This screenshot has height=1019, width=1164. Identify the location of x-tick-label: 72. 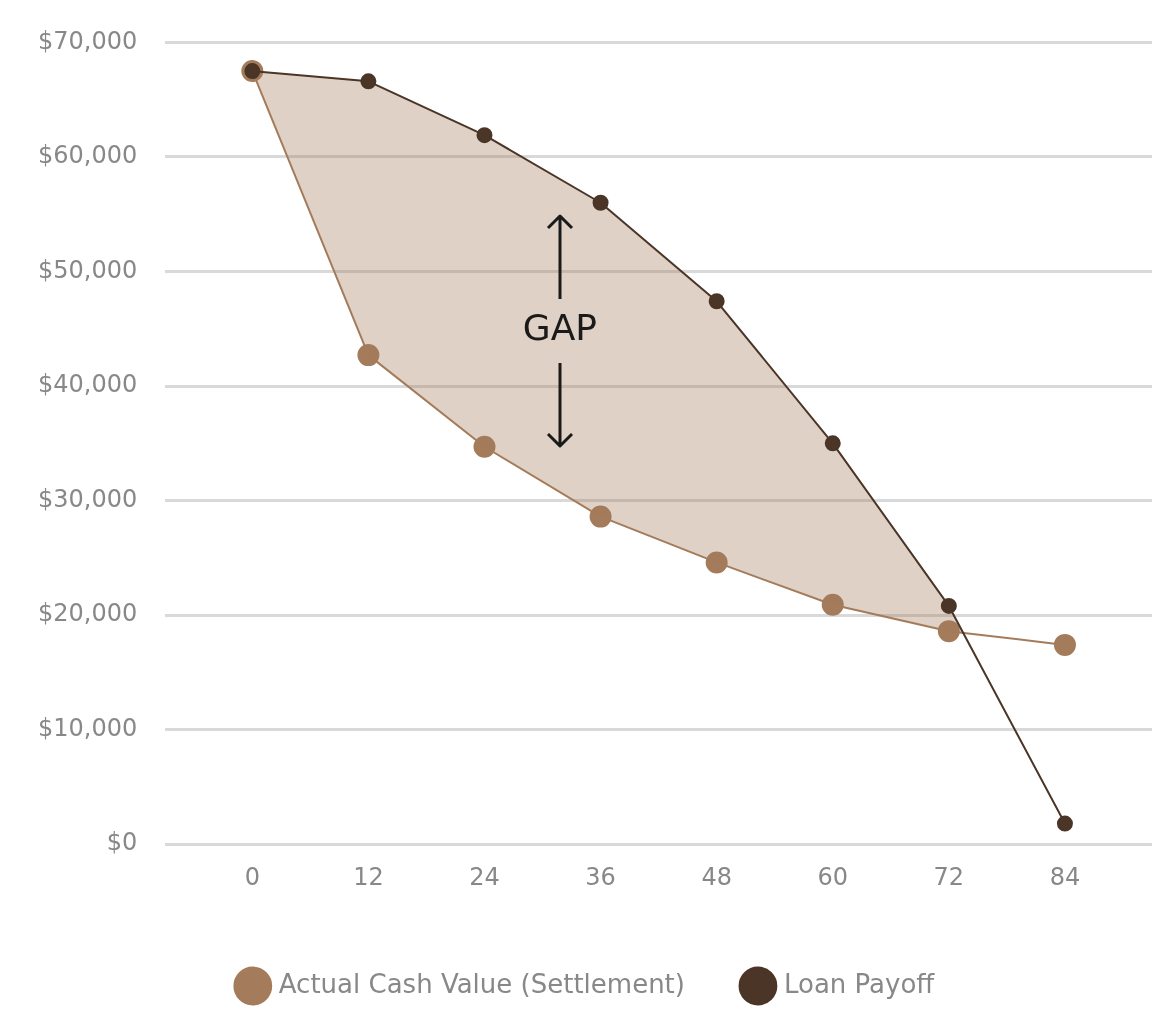
(949, 876).